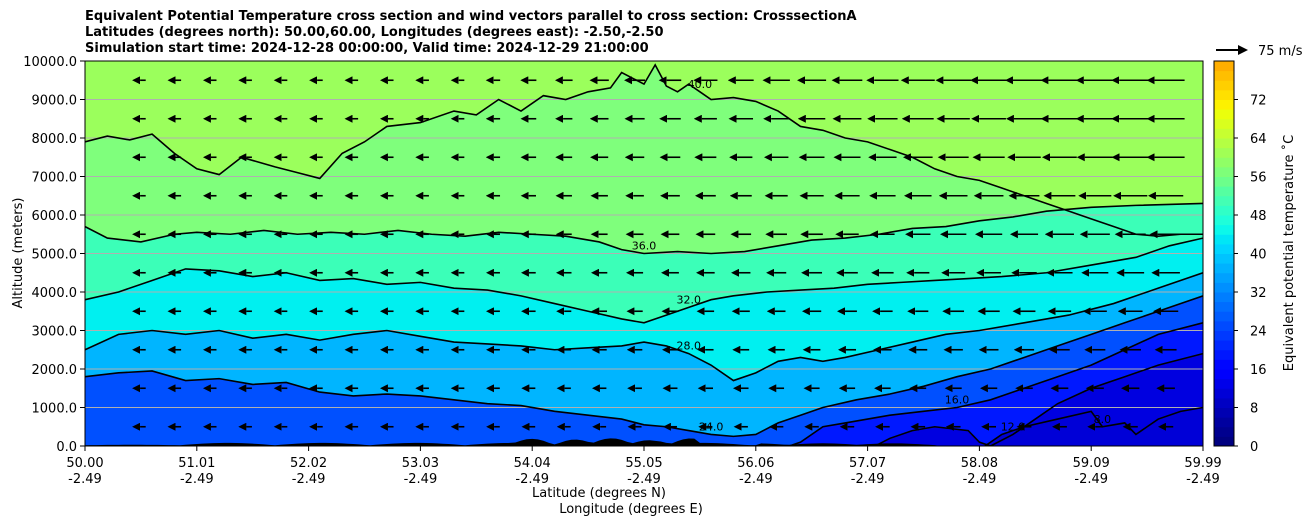 Image resolution: width=1308 pixels, height=526 pixels. Describe the element at coordinates (1258, 332) in the screenshot. I see `colorbar-tick-label-3: 24` at that location.